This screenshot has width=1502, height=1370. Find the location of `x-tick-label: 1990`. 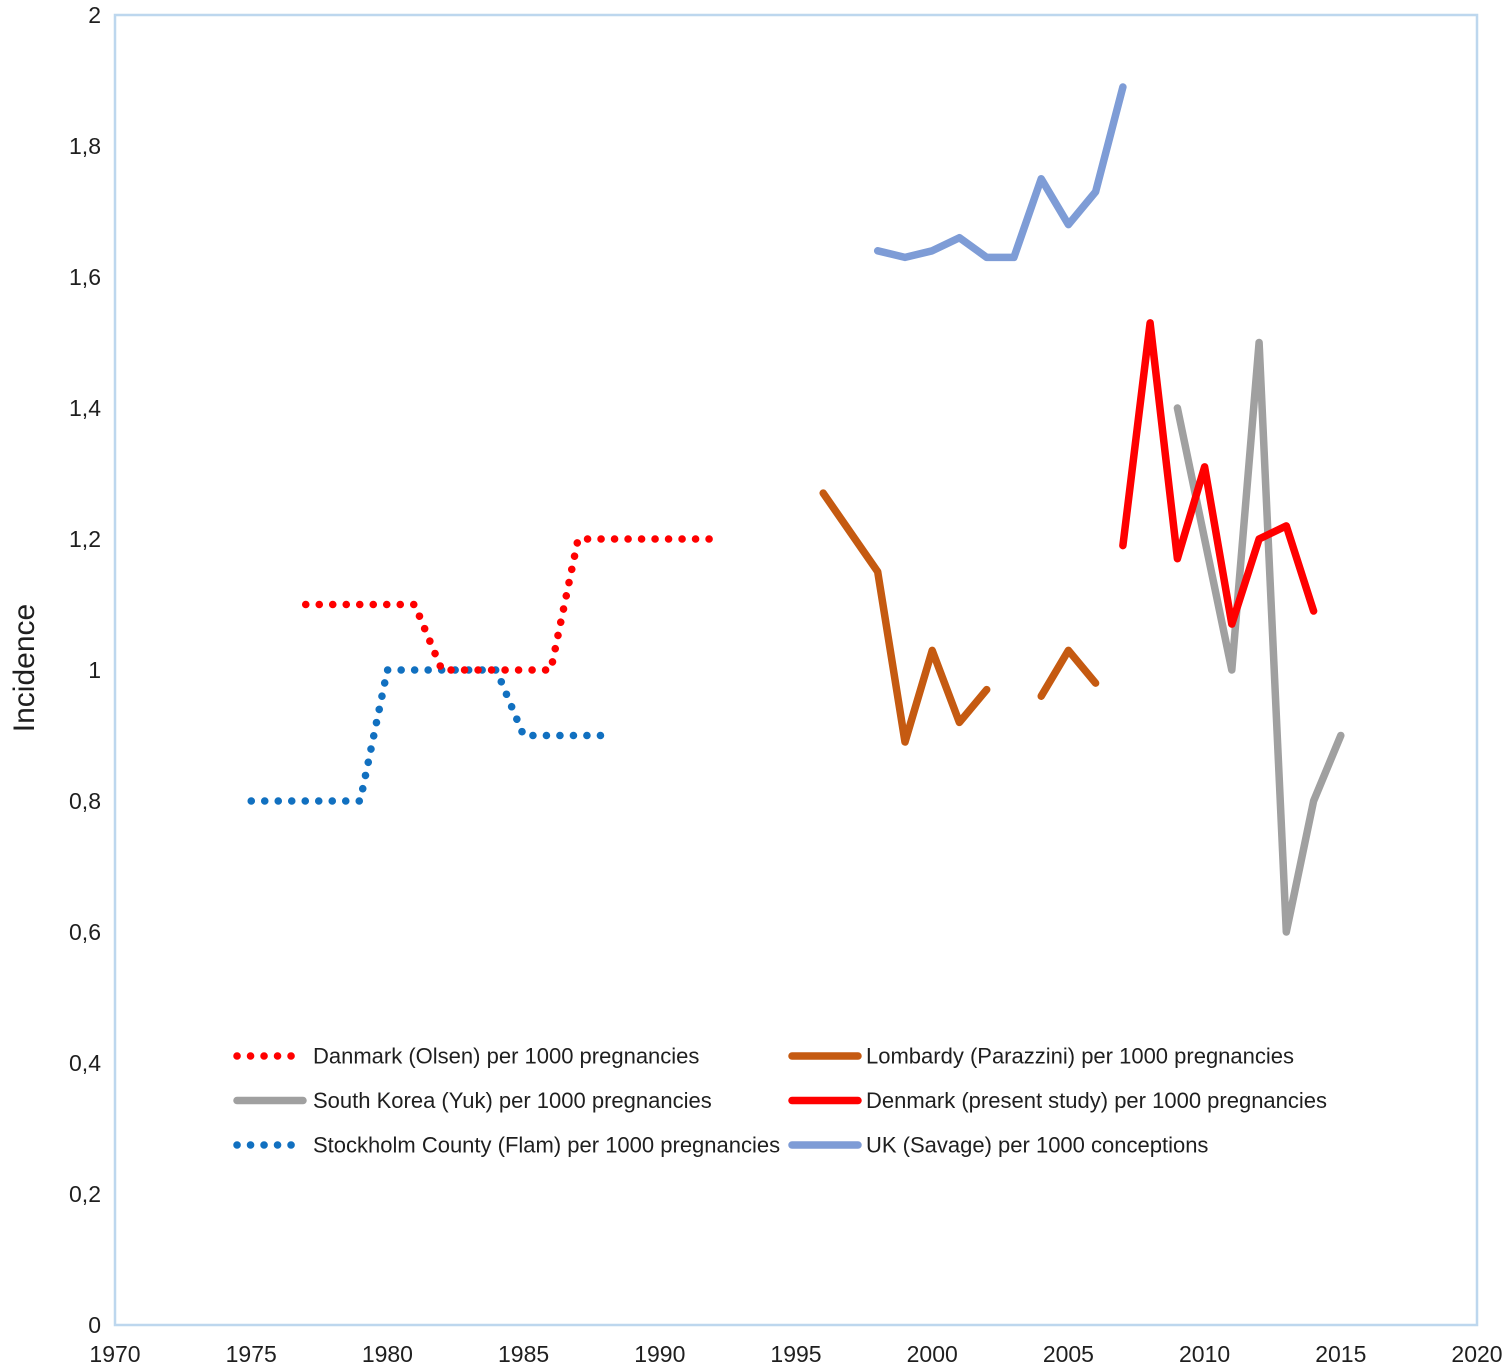

x-tick-label: 1990 is located at coordinates (659, 1354).